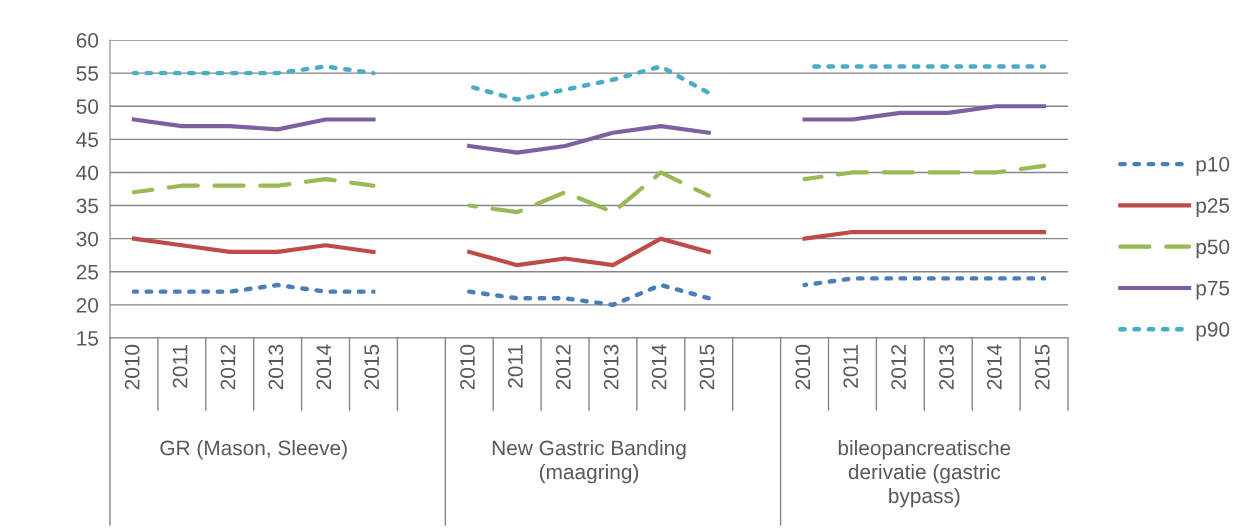 This screenshot has width=1249, height=529. What do you see at coordinates (1213, 166) in the screenshot?
I see `legend-label: p10` at bounding box center [1213, 166].